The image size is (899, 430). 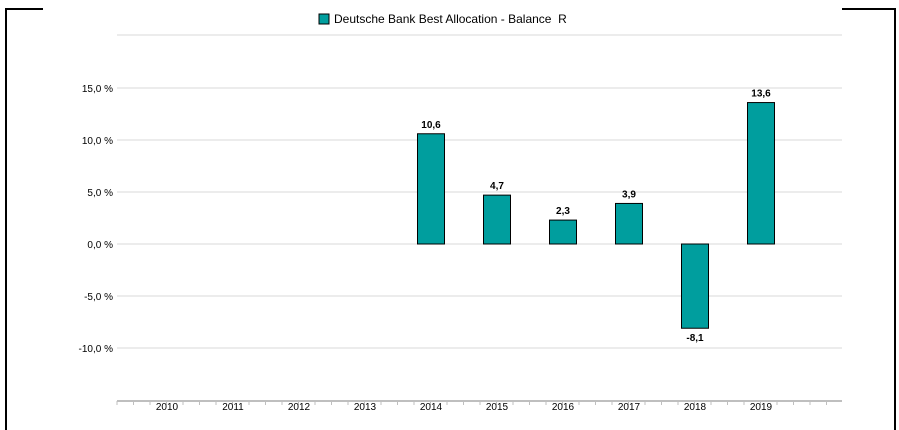 What do you see at coordinates (695, 286) in the screenshot?
I see `bar-2018` at bounding box center [695, 286].